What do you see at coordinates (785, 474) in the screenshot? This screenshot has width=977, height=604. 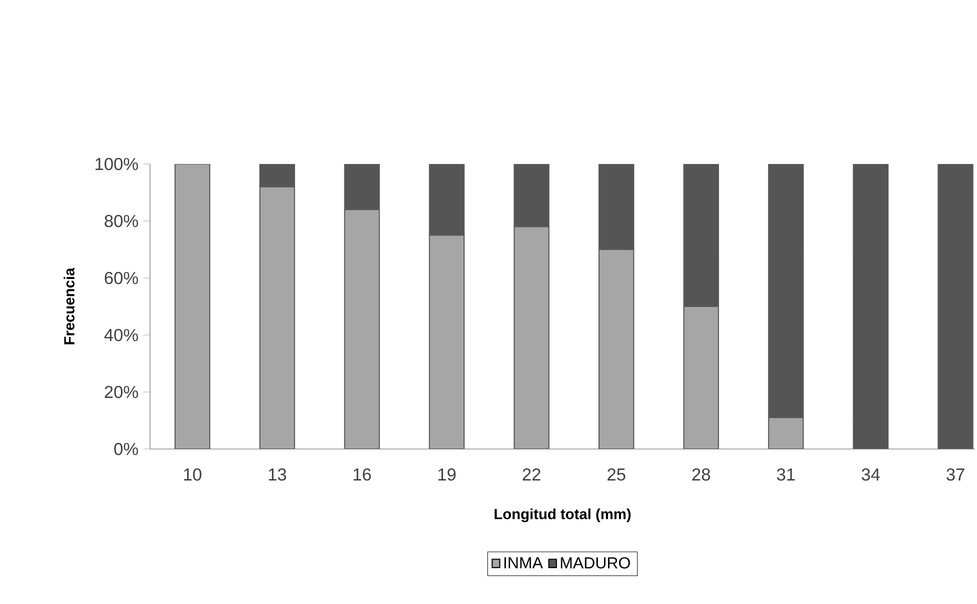 I see `x-tick-label: 31` at bounding box center [785, 474].